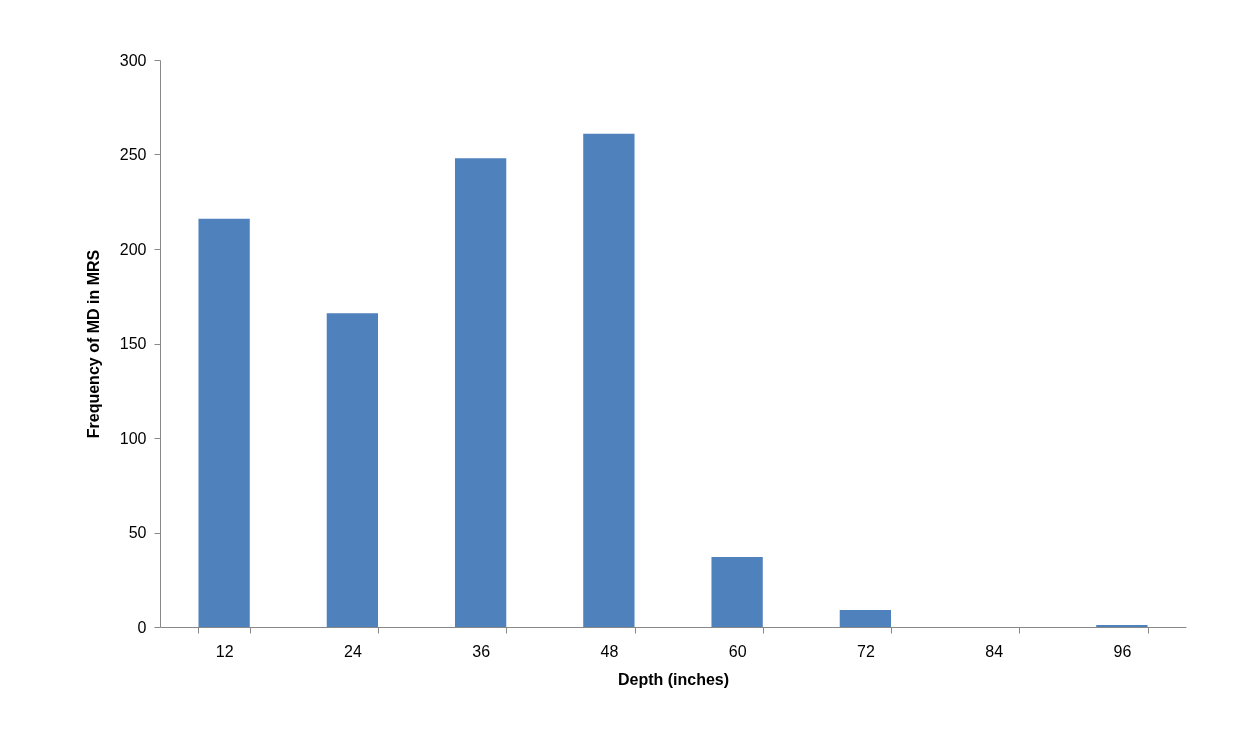 The image size is (1248, 734). Describe the element at coordinates (142, 627) in the screenshot. I see `y-tick-label: 0` at that location.